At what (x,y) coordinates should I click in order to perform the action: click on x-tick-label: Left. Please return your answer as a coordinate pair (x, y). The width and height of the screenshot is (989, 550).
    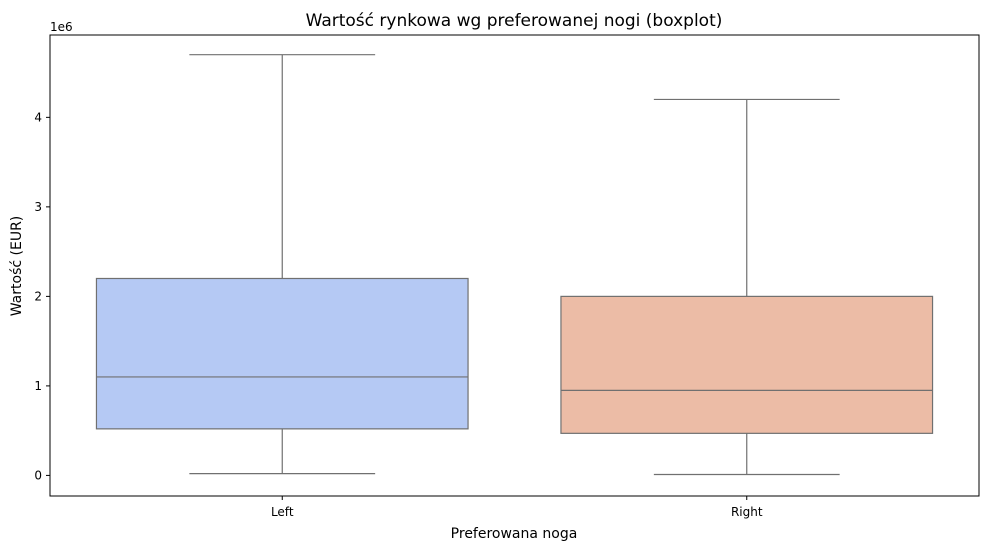
    Looking at the image, I should click on (282, 512).